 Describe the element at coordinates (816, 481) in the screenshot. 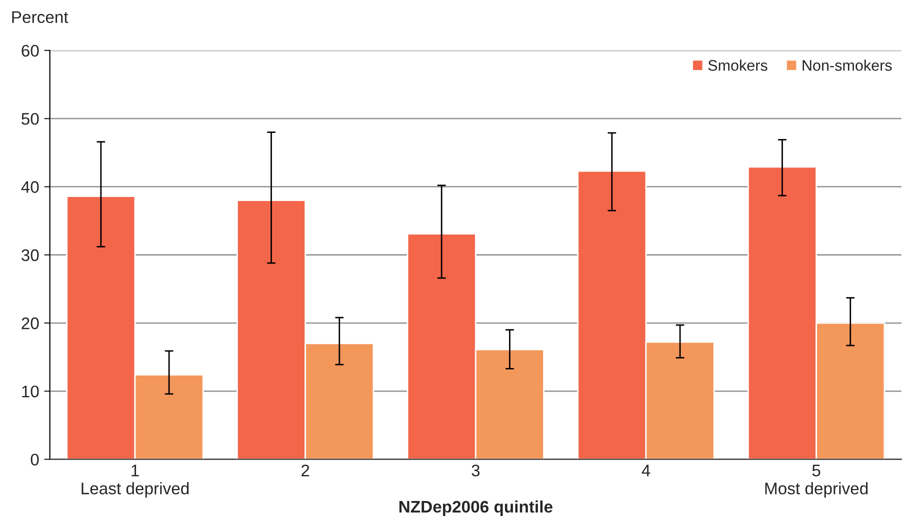

I see `x-tick-label: 5 Most deprived` at that location.